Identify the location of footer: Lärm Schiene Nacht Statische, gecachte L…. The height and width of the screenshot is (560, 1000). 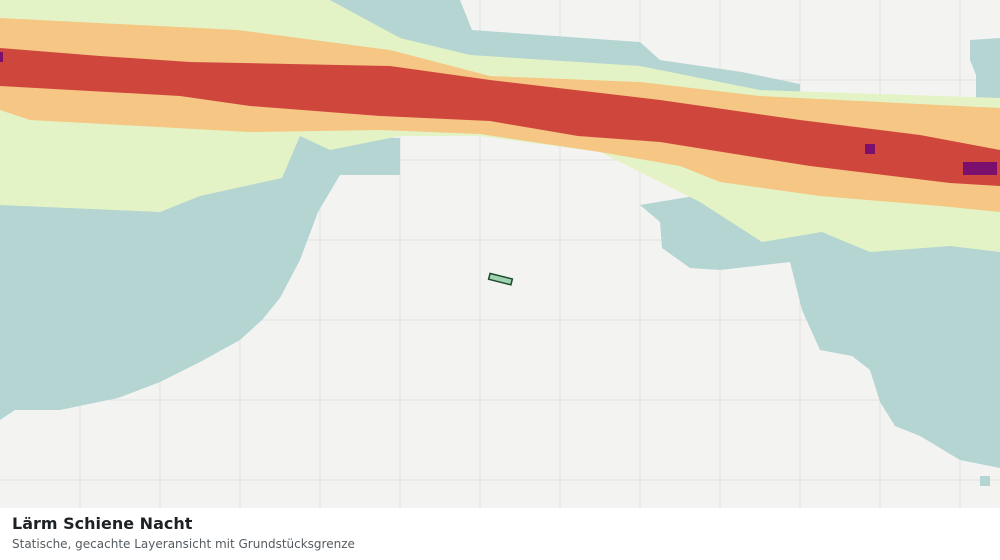
(500, 534).